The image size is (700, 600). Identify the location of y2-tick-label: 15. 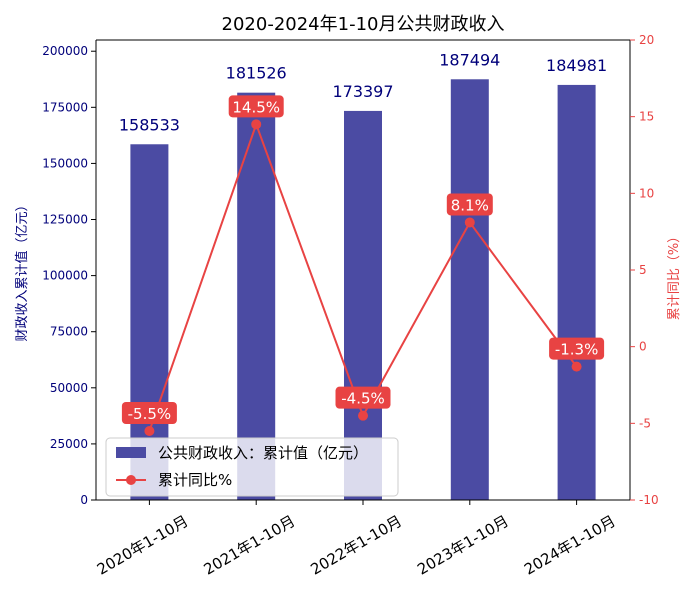
(646, 117).